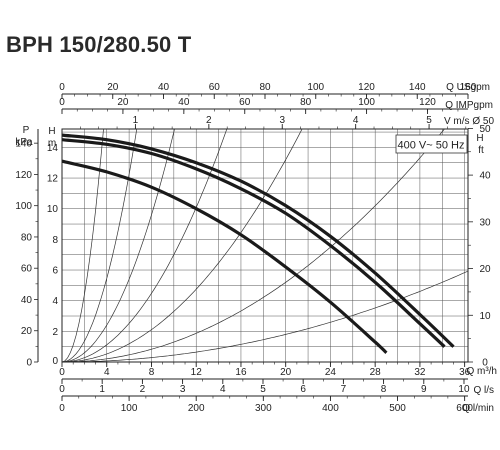  Describe the element at coordinates (469, 121) in the screenshot. I see `velocity-unit-label: V m/s Ø 50` at that location.